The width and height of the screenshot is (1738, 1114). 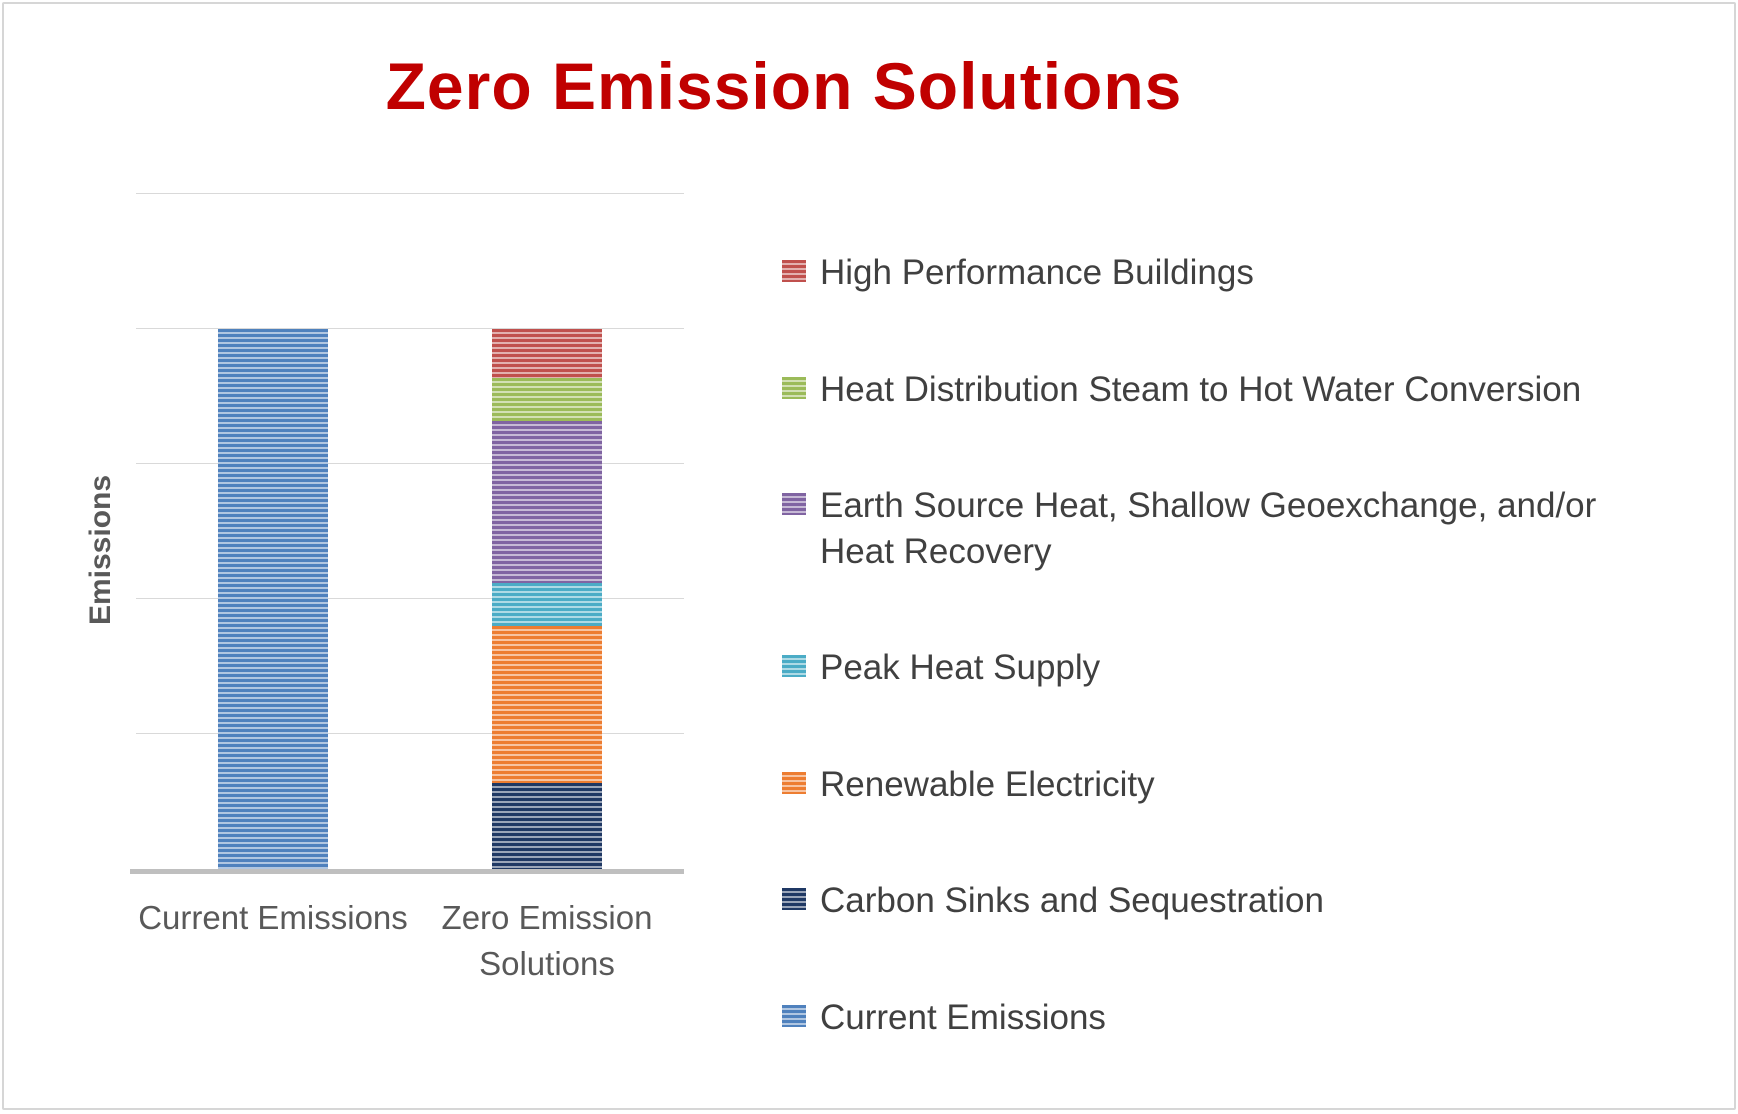 What do you see at coordinates (1072, 900) in the screenshot?
I see `legend-label: Carbon Sinks and Sequestration` at bounding box center [1072, 900].